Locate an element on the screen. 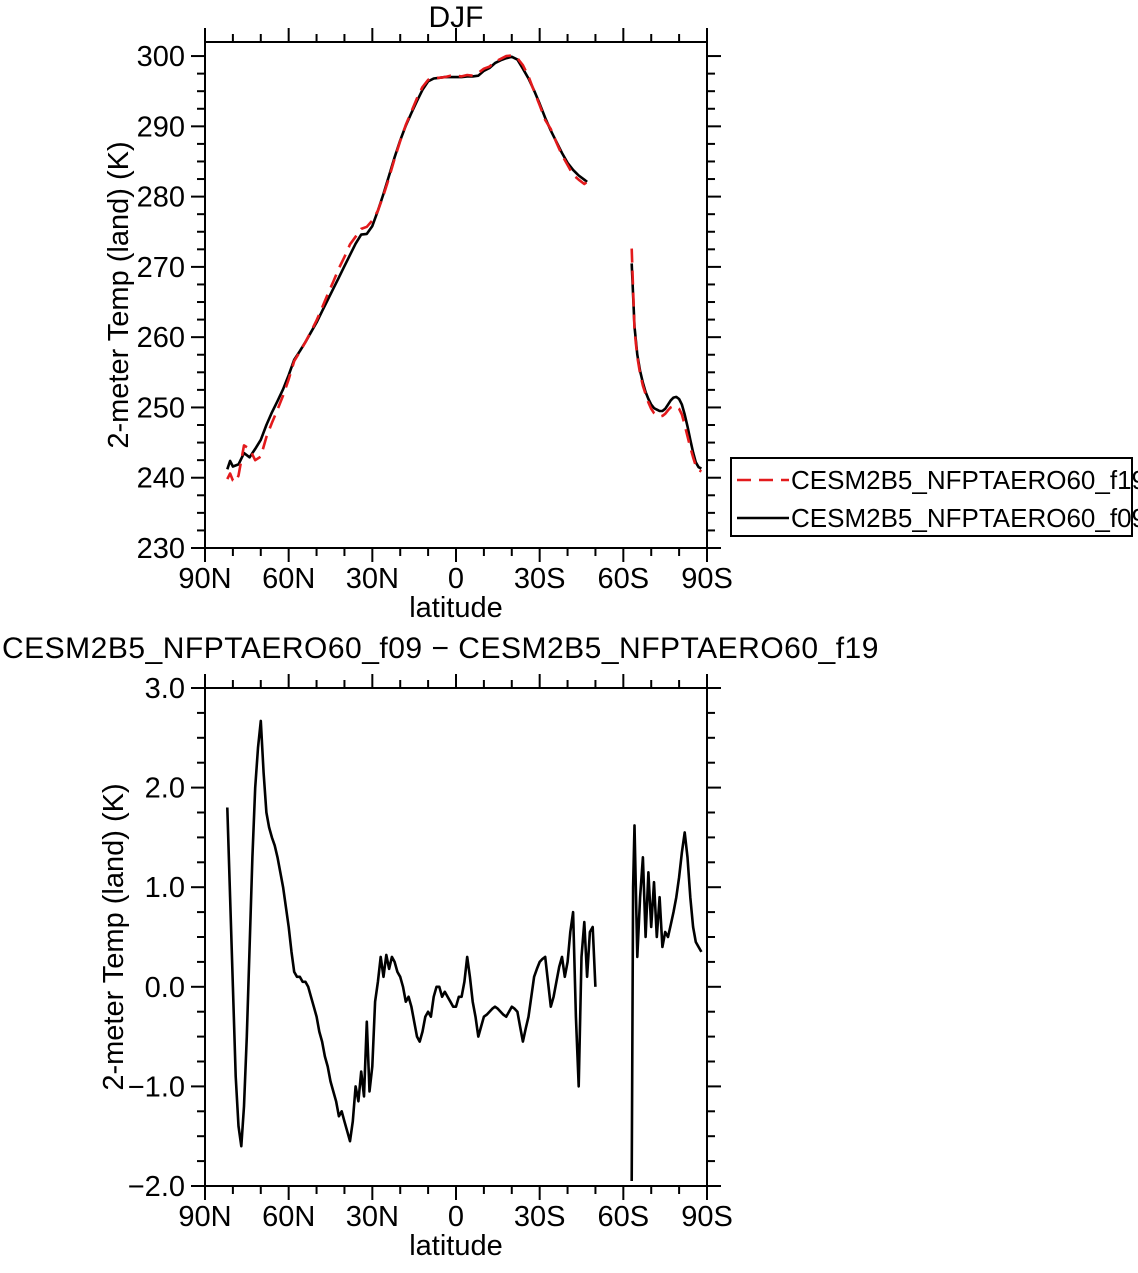 The height and width of the screenshot is (1273, 1138). y-tick-label: 2.0 is located at coordinates (165, 789).